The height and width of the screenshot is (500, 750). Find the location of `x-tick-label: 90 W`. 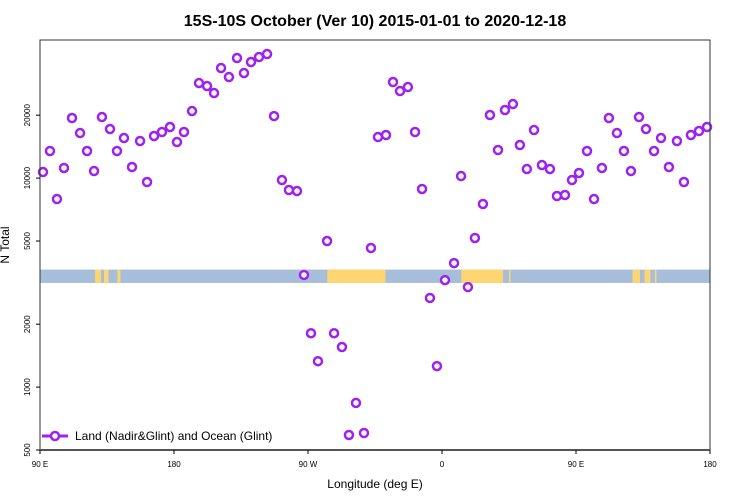

x-tick-label: 90 W is located at coordinates (308, 464).